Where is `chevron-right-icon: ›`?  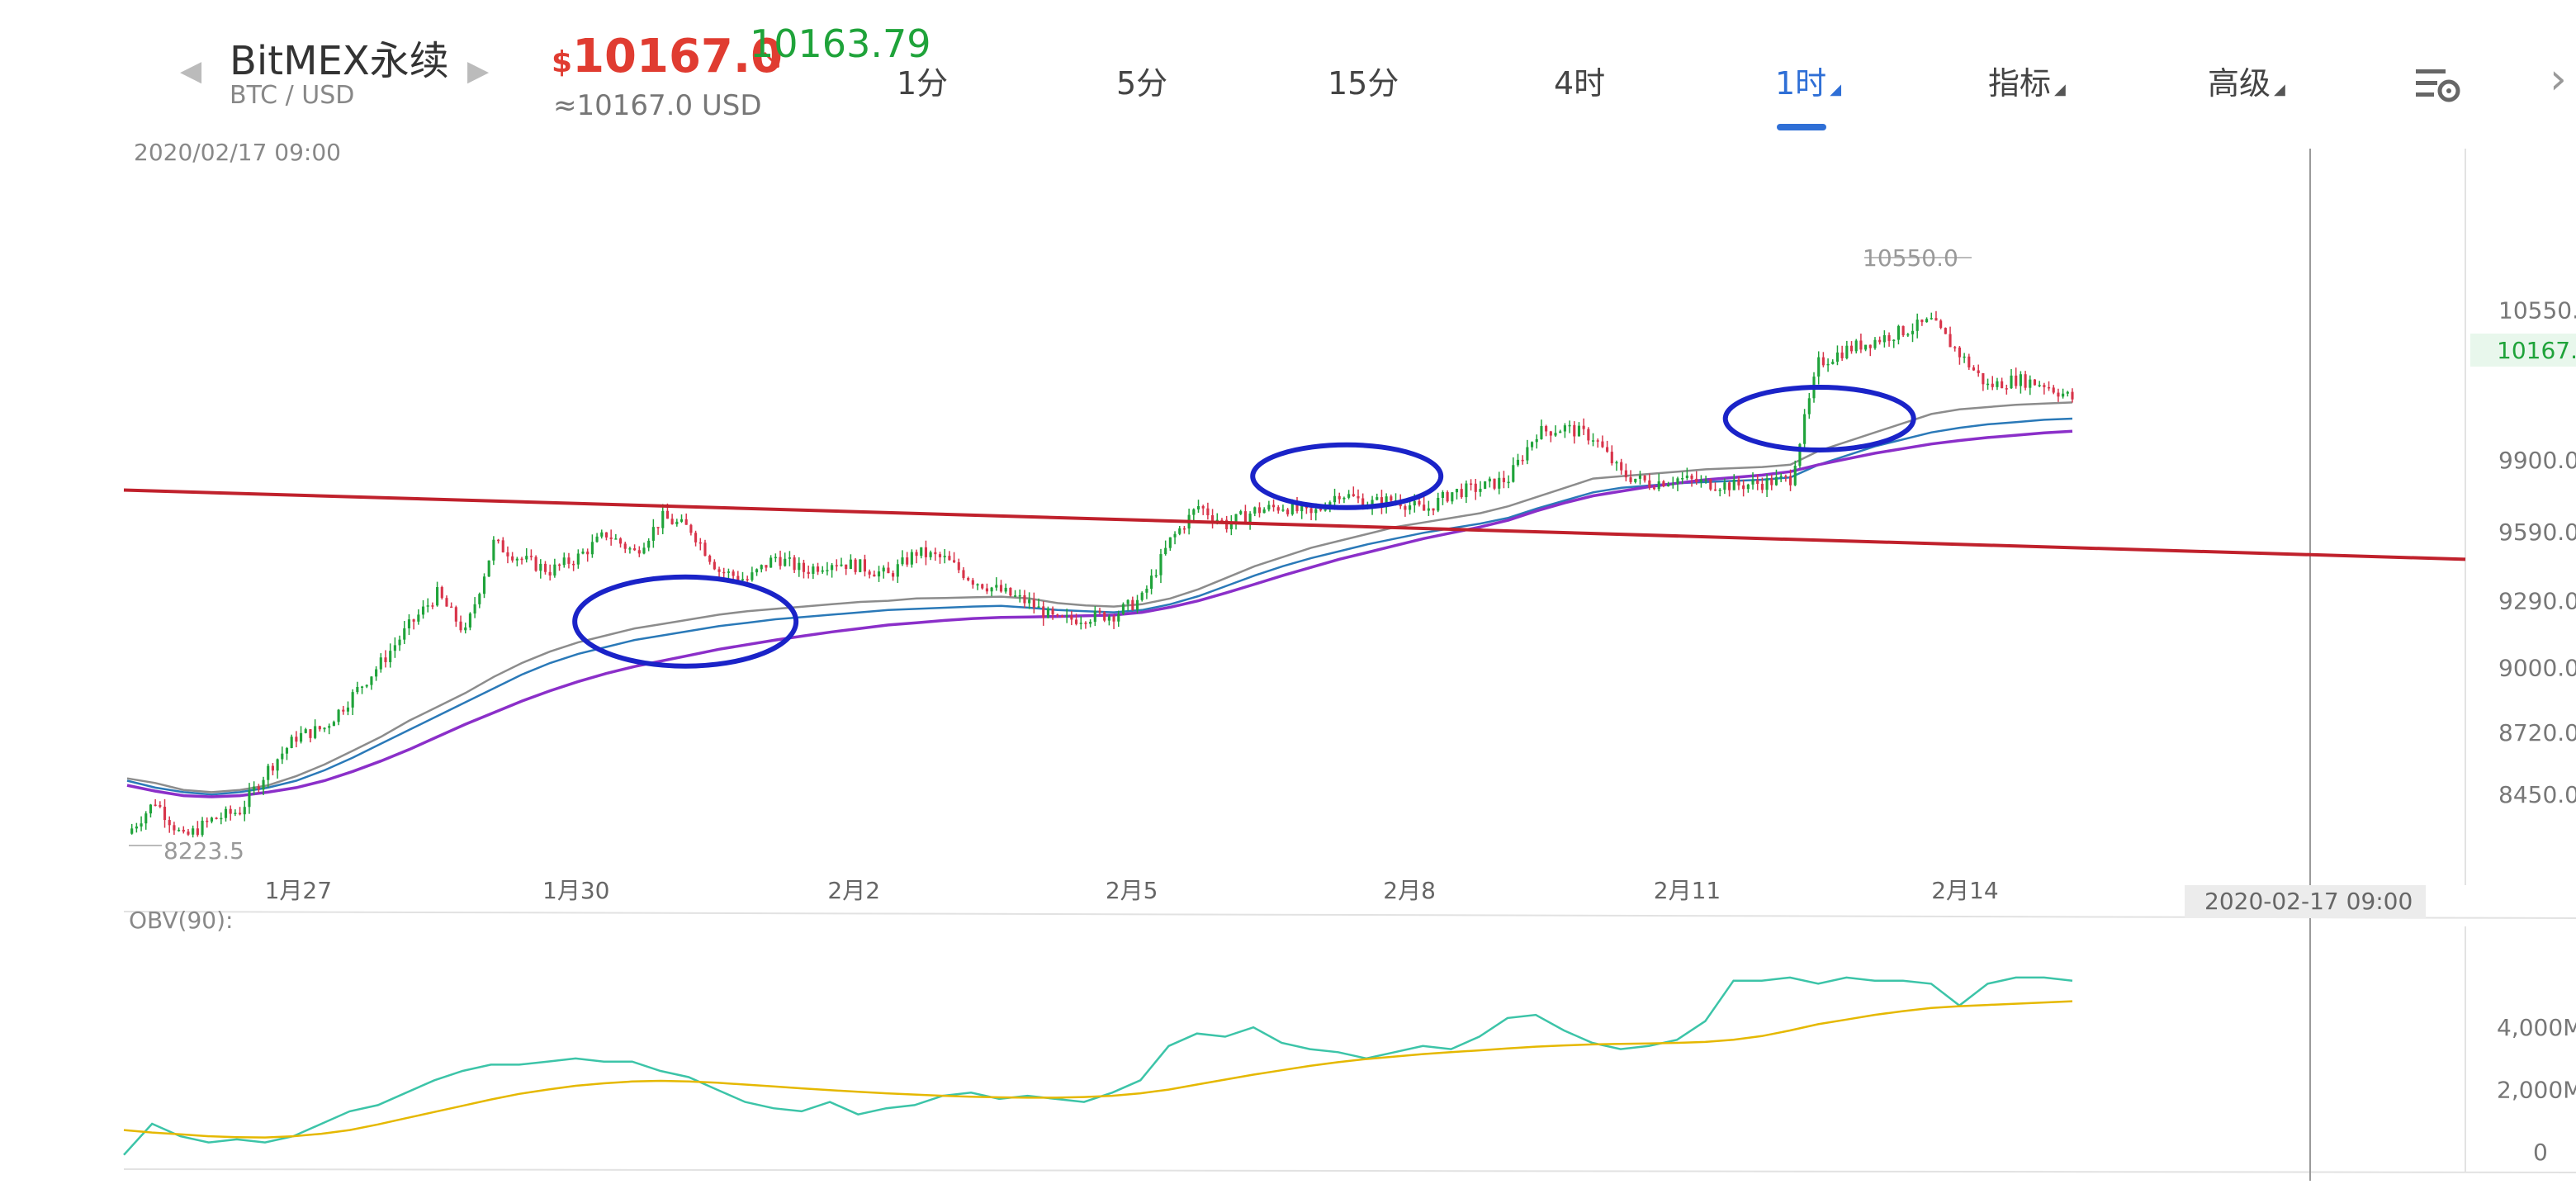 chevron-right-icon: › is located at coordinates (2558, 79).